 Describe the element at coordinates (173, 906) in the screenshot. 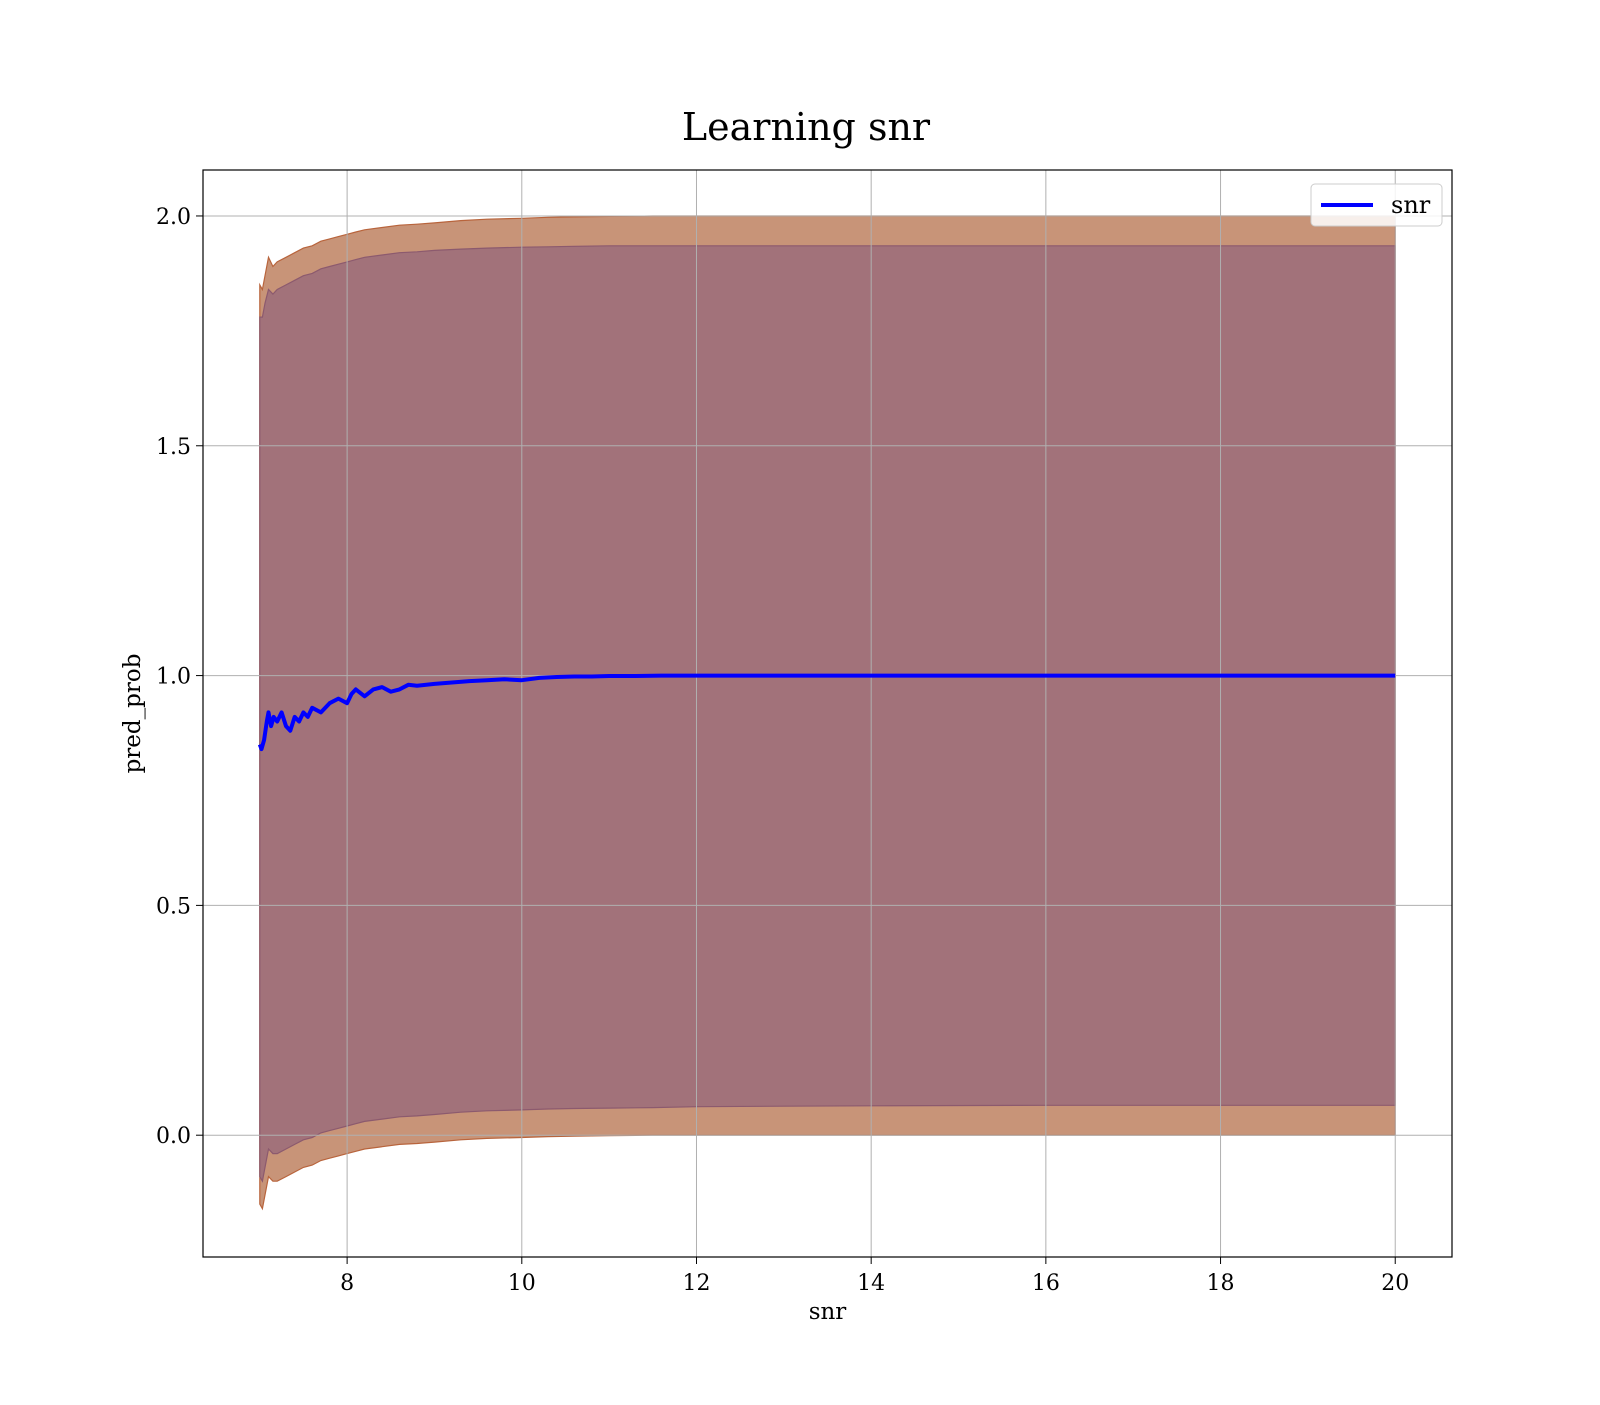

I see `y-tick-label: 0.5` at that location.